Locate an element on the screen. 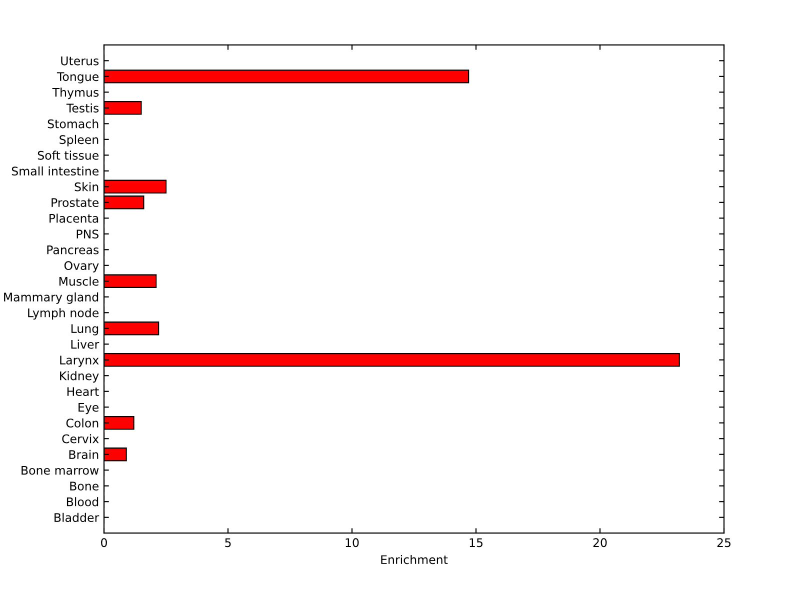 Image resolution: width=800 pixels, height=599 pixels. y-tick-label: Kidney is located at coordinates (79, 377).